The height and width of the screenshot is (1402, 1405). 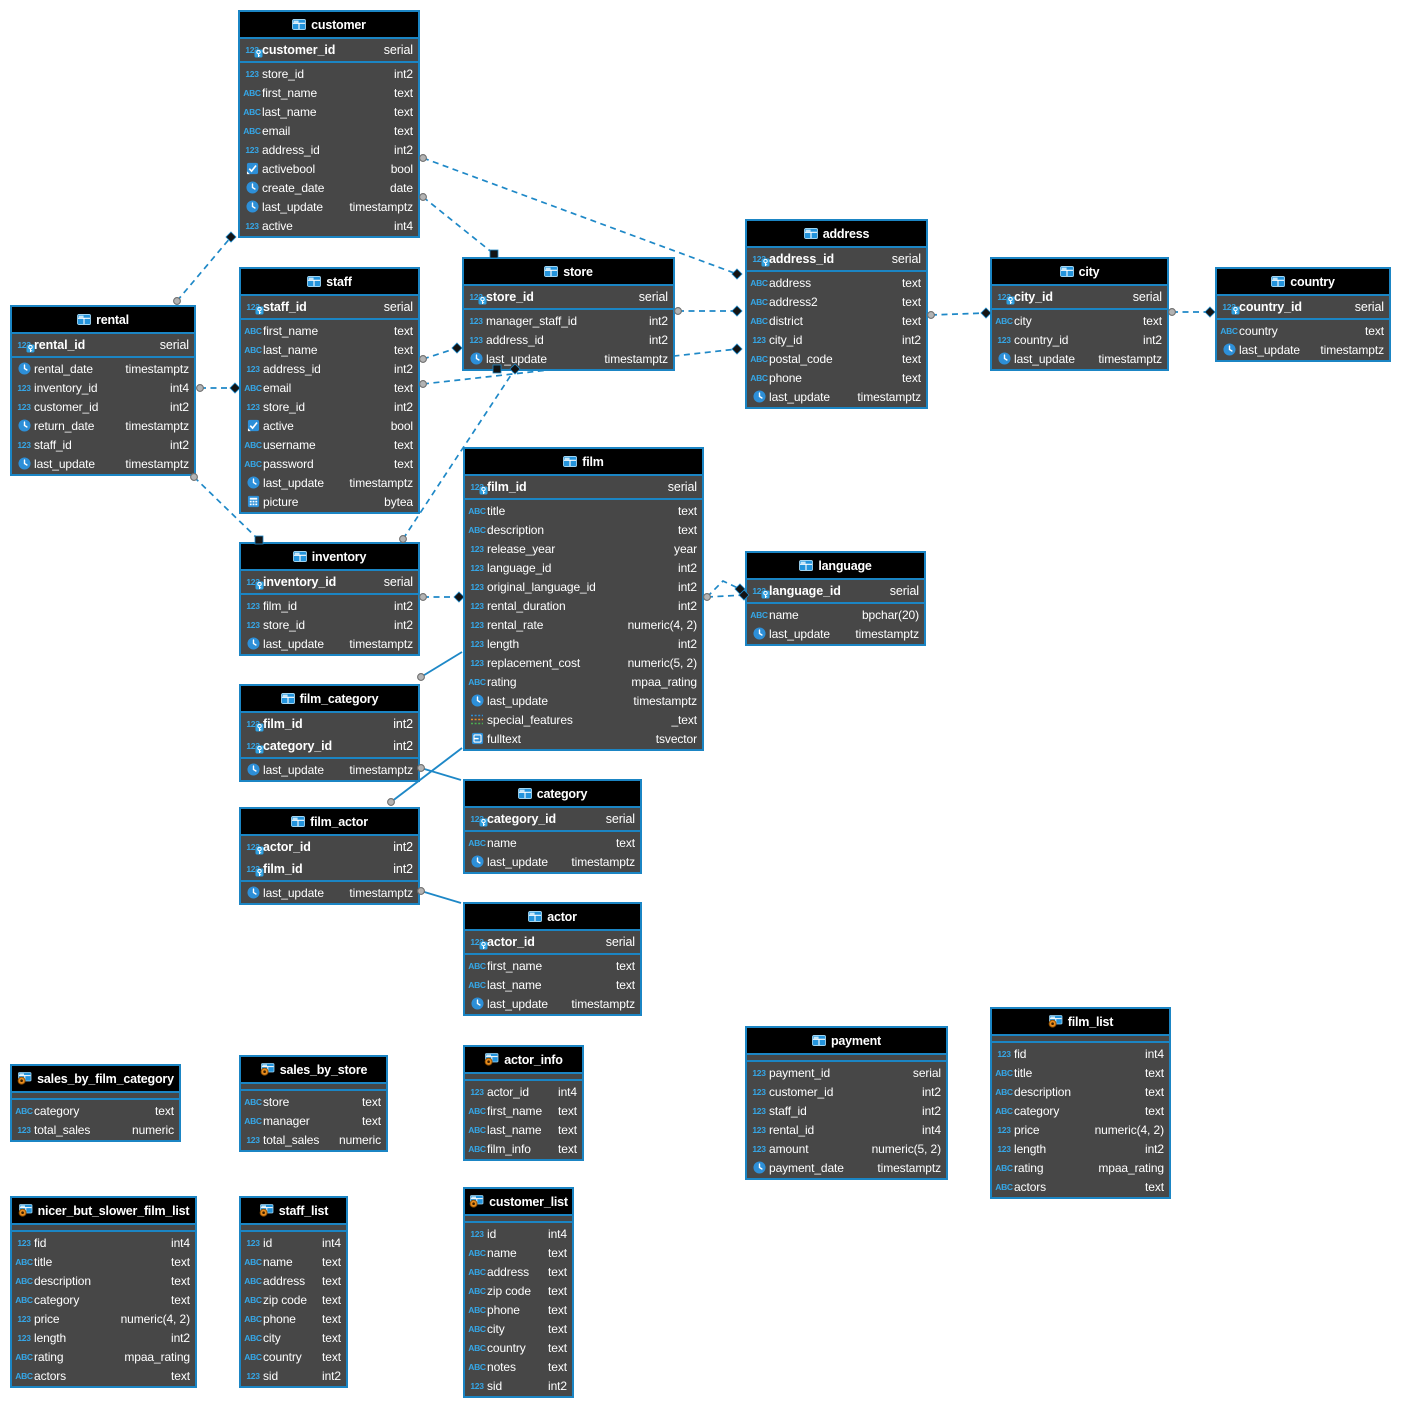 What do you see at coordinates (440, 353) in the screenshot?
I see `relation-staff-store` at bounding box center [440, 353].